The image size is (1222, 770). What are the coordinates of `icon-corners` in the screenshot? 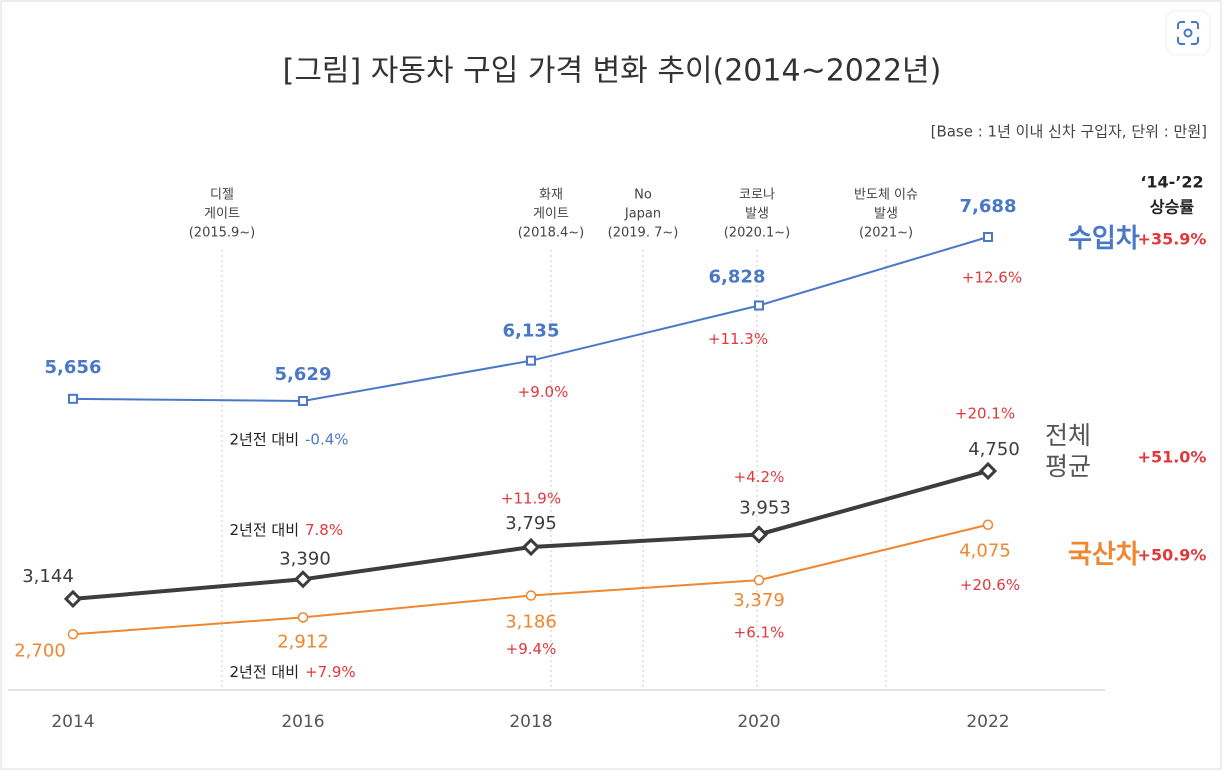 It's located at (1188, 33).